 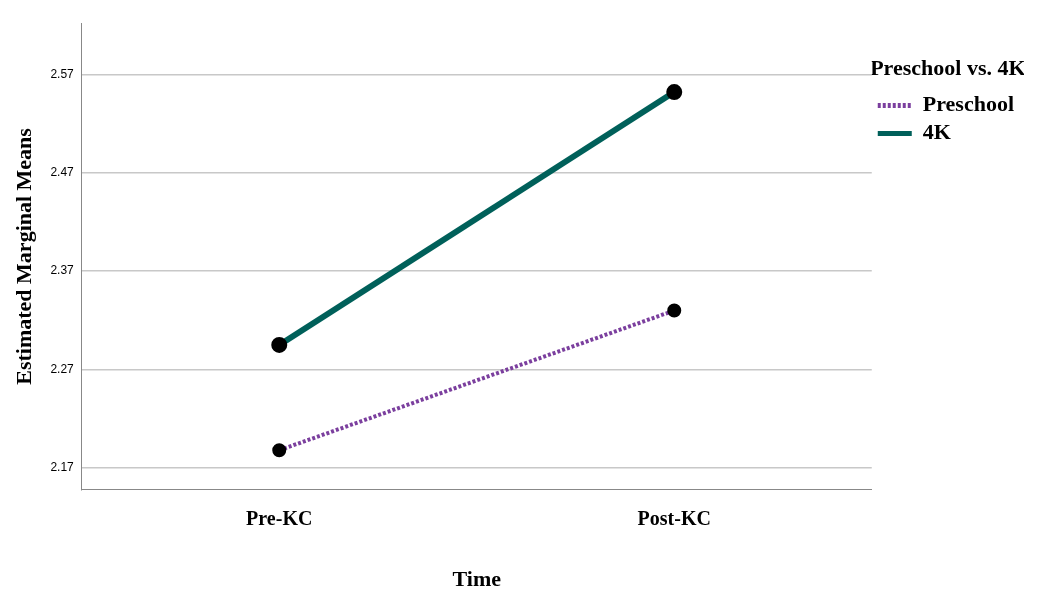 I want to click on y-tick-label: 2.47, so click(x=62, y=172).